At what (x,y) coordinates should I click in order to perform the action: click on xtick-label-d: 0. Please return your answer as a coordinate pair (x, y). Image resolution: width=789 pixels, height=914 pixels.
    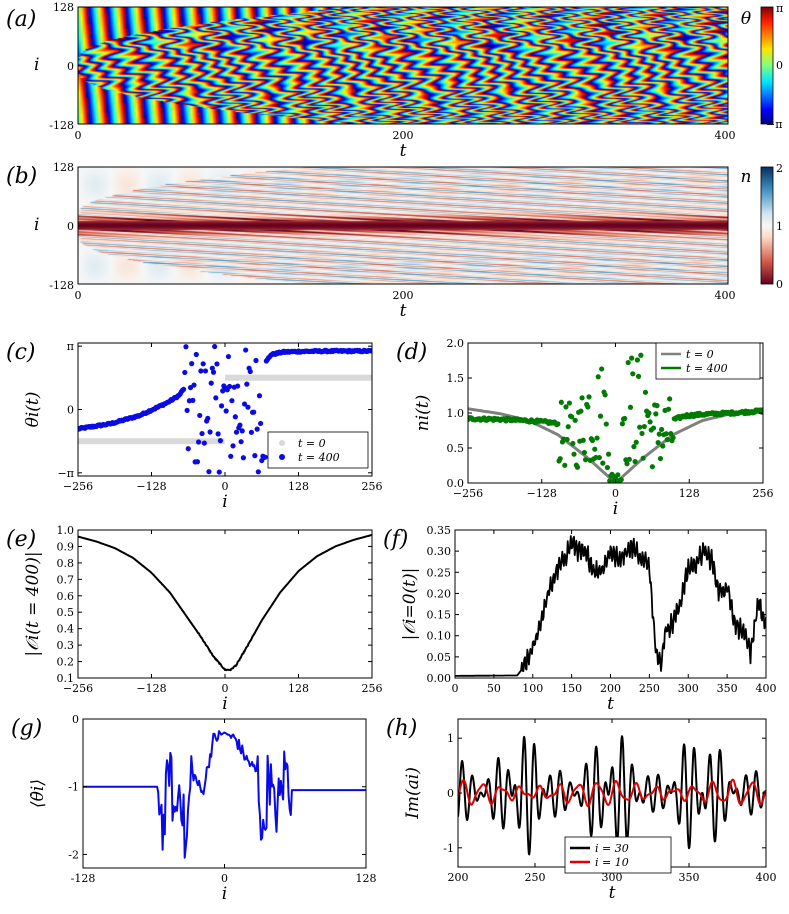
    Looking at the image, I should click on (615, 493).